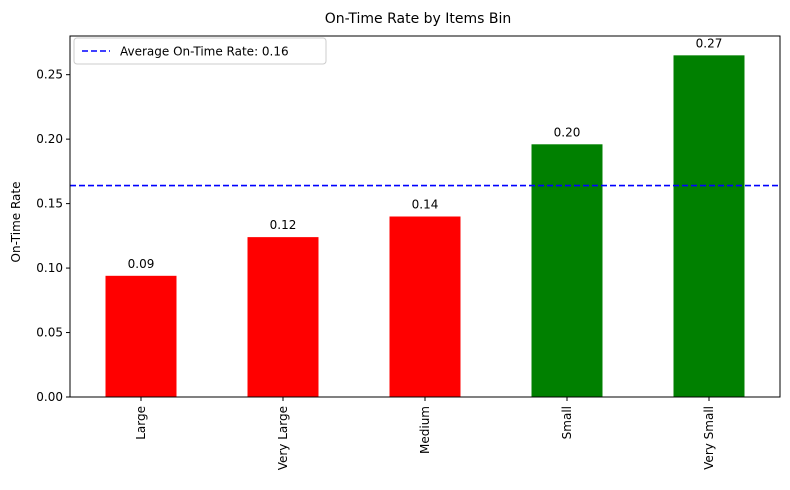 The height and width of the screenshot is (490, 790). I want to click on y-tick-label: 0.20, so click(49, 139).